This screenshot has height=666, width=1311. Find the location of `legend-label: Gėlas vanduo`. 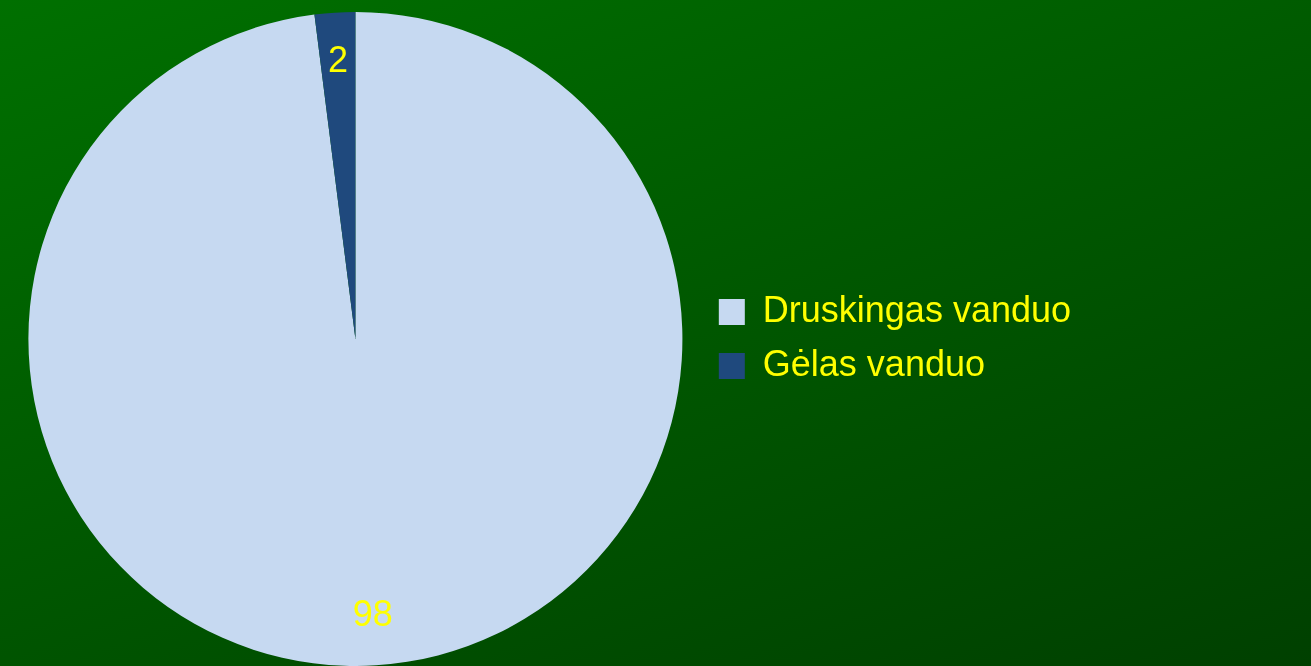

legend-label: Gėlas vanduo is located at coordinates (873, 363).